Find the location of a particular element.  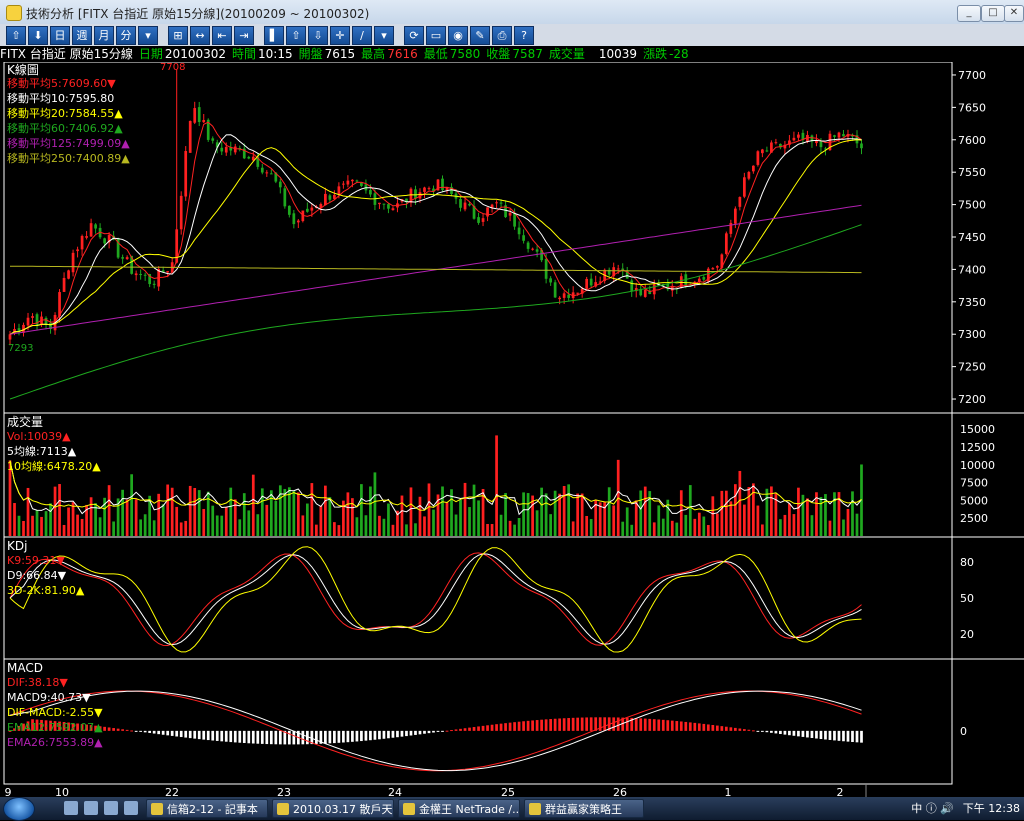

minimize-button: _ is located at coordinates (969, 13).